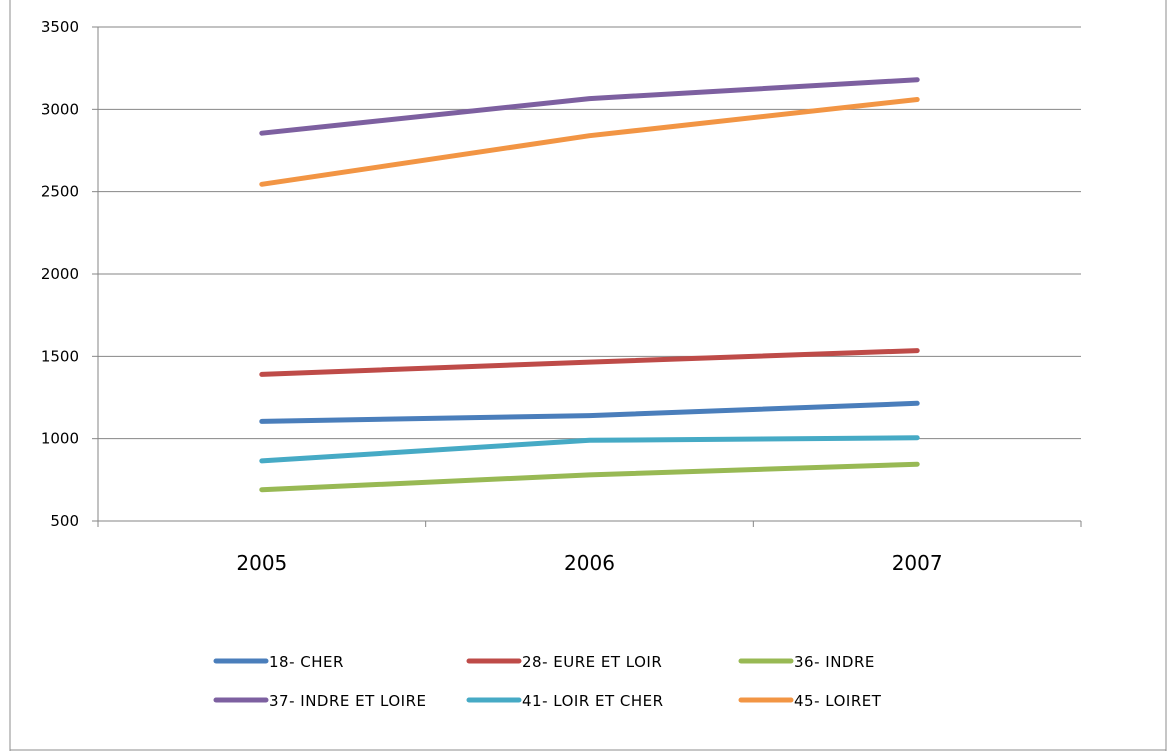 This screenshot has width=1169, height=751. What do you see at coordinates (834, 662) in the screenshot?
I see `legend-label: 36- INDRE` at bounding box center [834, 662].